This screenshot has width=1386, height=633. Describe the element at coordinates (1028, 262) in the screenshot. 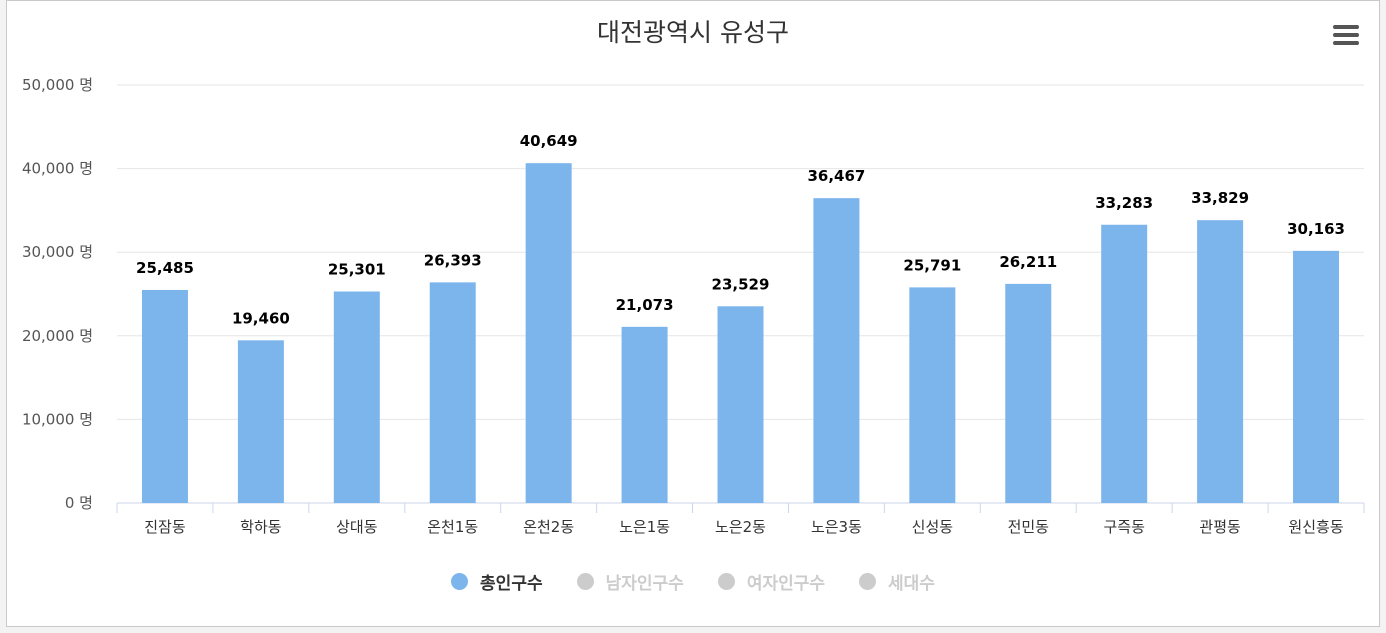

I see `data-label: 26,211` at that location.